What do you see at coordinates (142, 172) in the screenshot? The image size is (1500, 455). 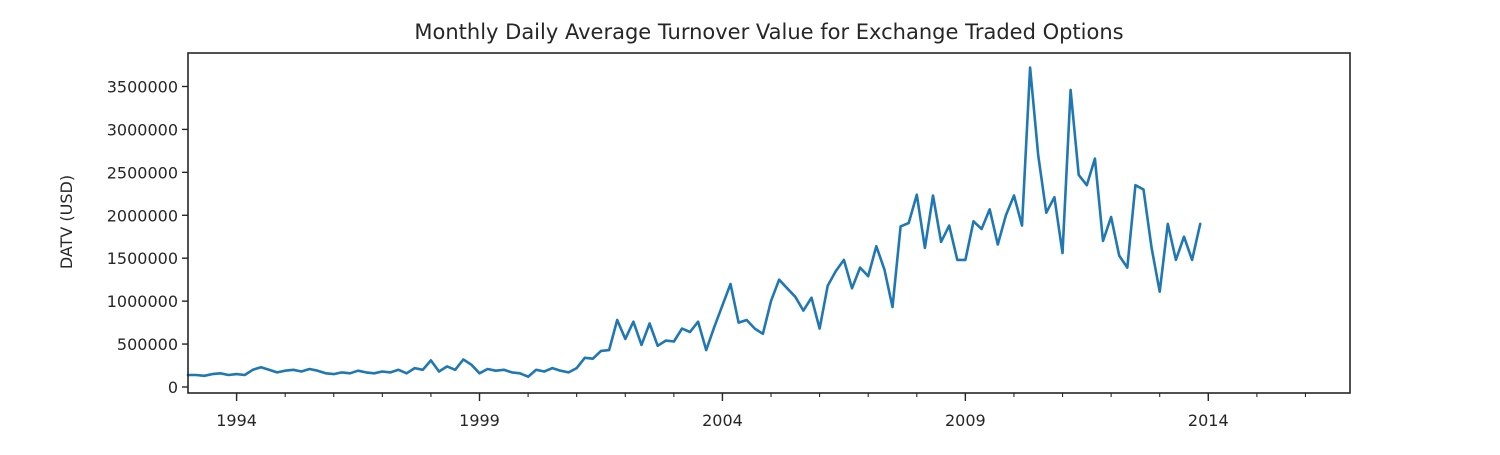 I see `y-tick-label: 2500000` at bounding box center [142, 172].